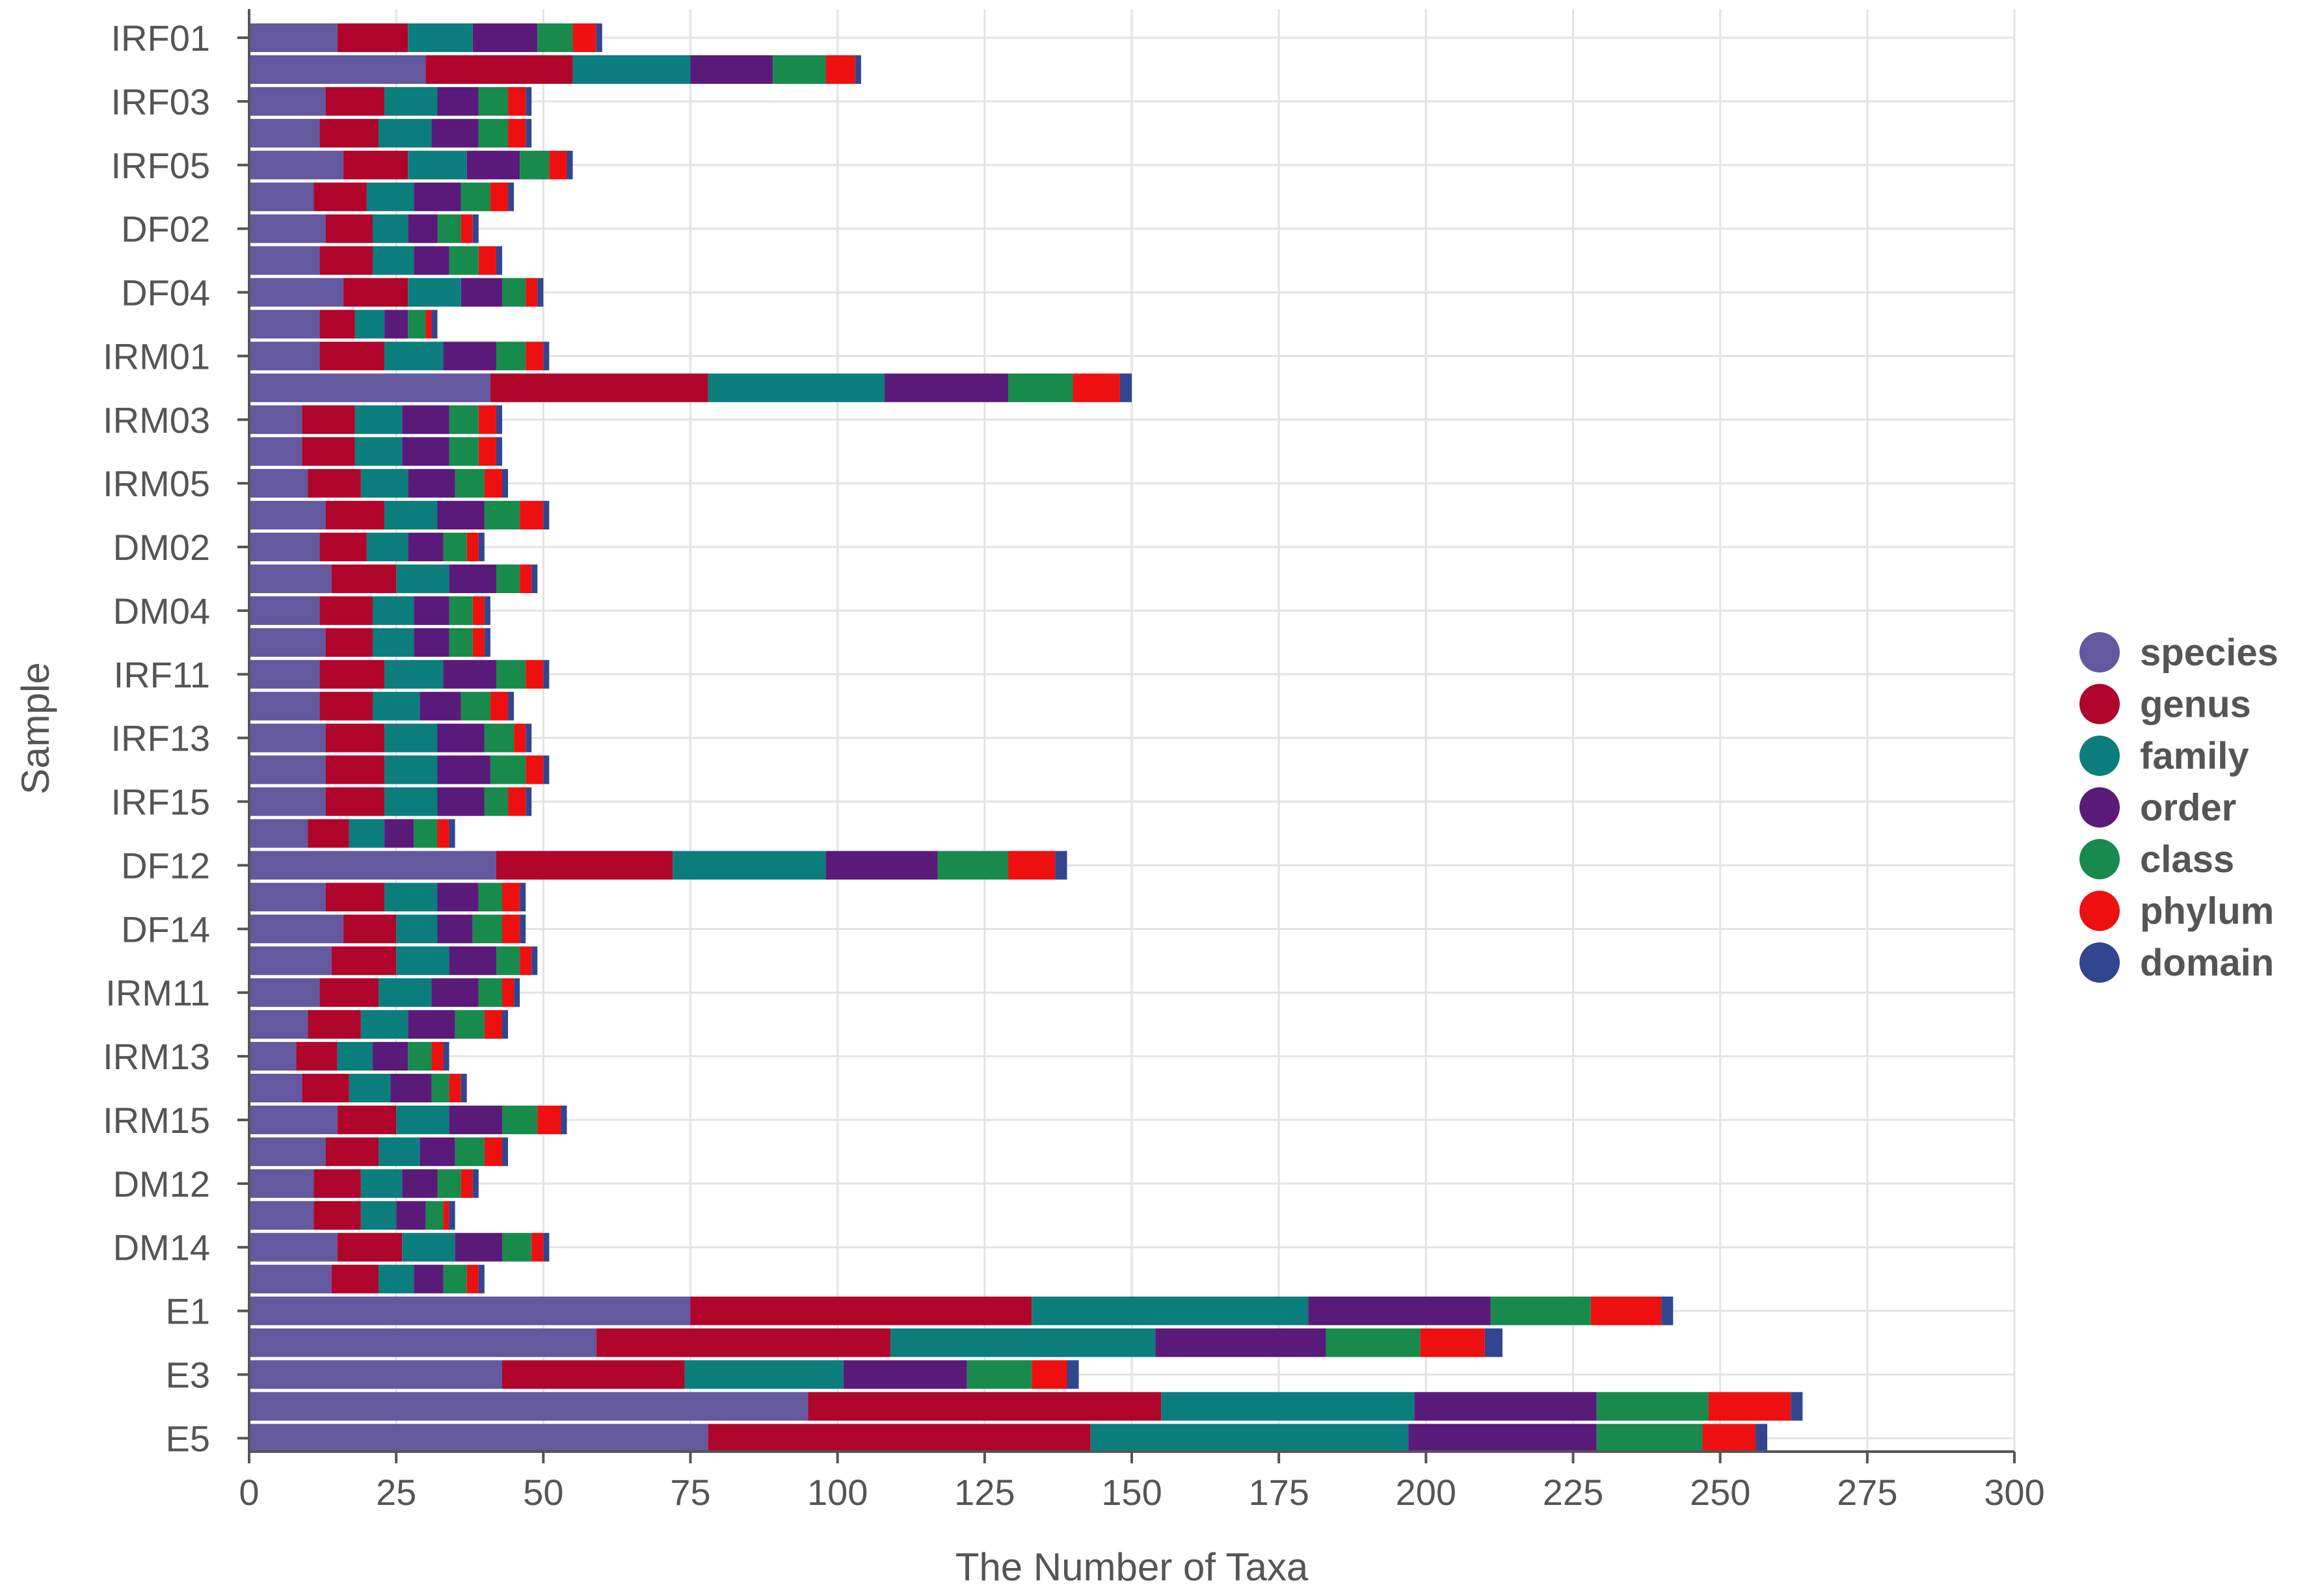 Image resolution: width=2311 pixels, height=1596 pixels. Describe the element at coordinates (1452, 1342) in the screenshot. I see `bar-phylum-e2` at that location.